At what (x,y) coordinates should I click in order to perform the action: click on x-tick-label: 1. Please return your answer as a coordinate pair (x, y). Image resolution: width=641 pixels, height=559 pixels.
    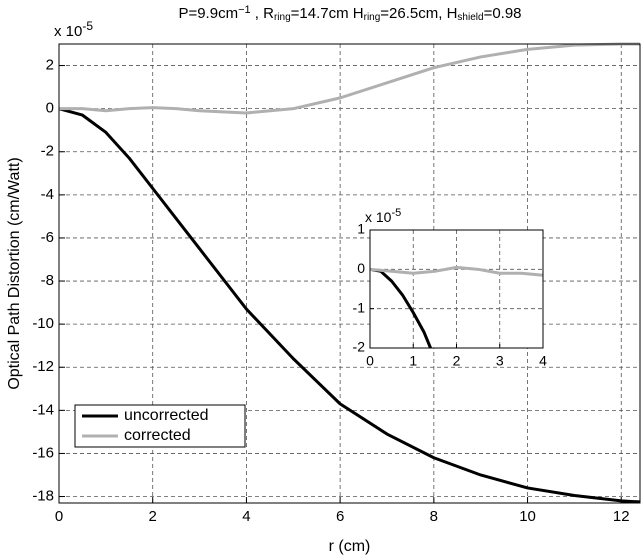
    Looking at the image, I should click on (413, 361).